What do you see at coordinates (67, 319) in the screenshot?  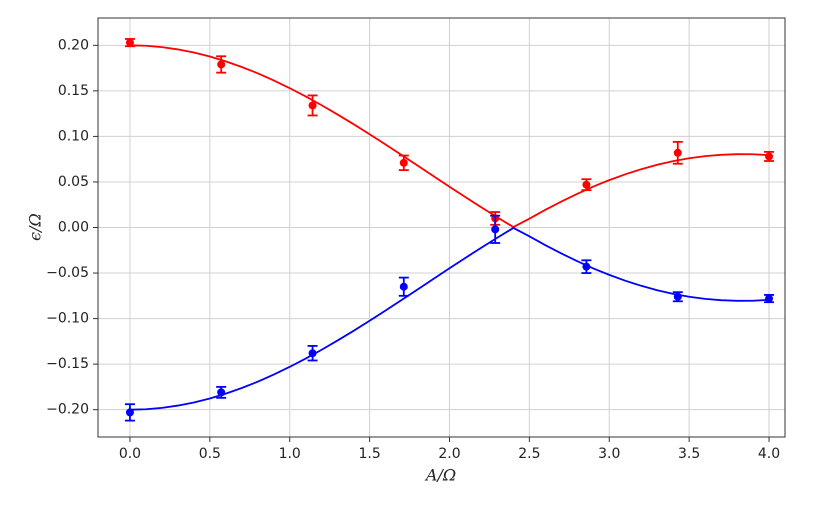 I see `y-tick-label: −0.10` at bounding box center [67, 319].